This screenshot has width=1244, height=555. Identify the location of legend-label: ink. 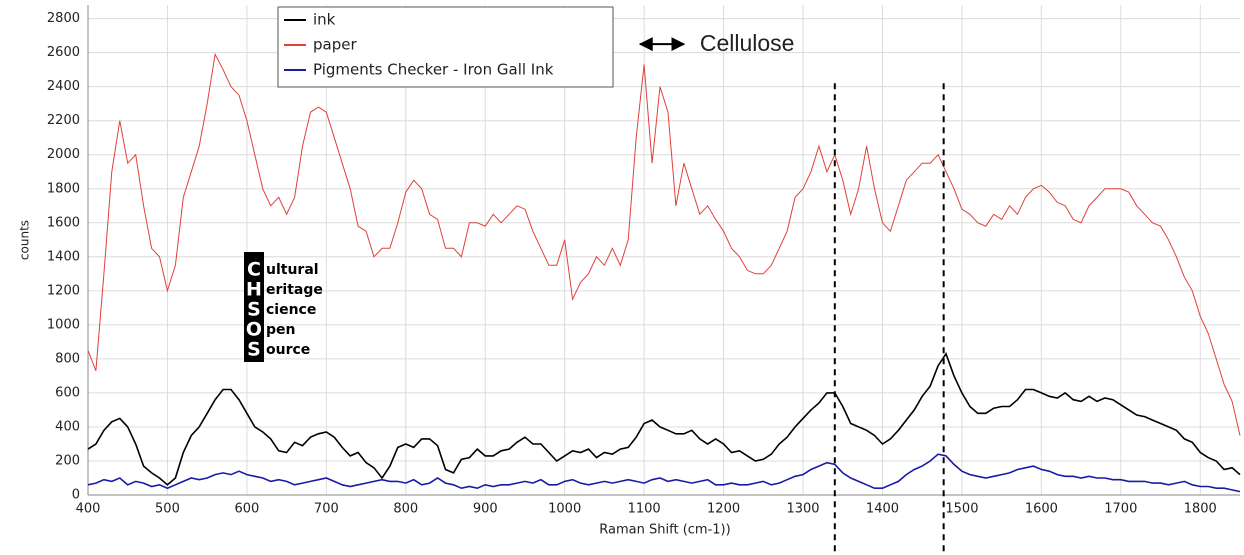
(324, 20).